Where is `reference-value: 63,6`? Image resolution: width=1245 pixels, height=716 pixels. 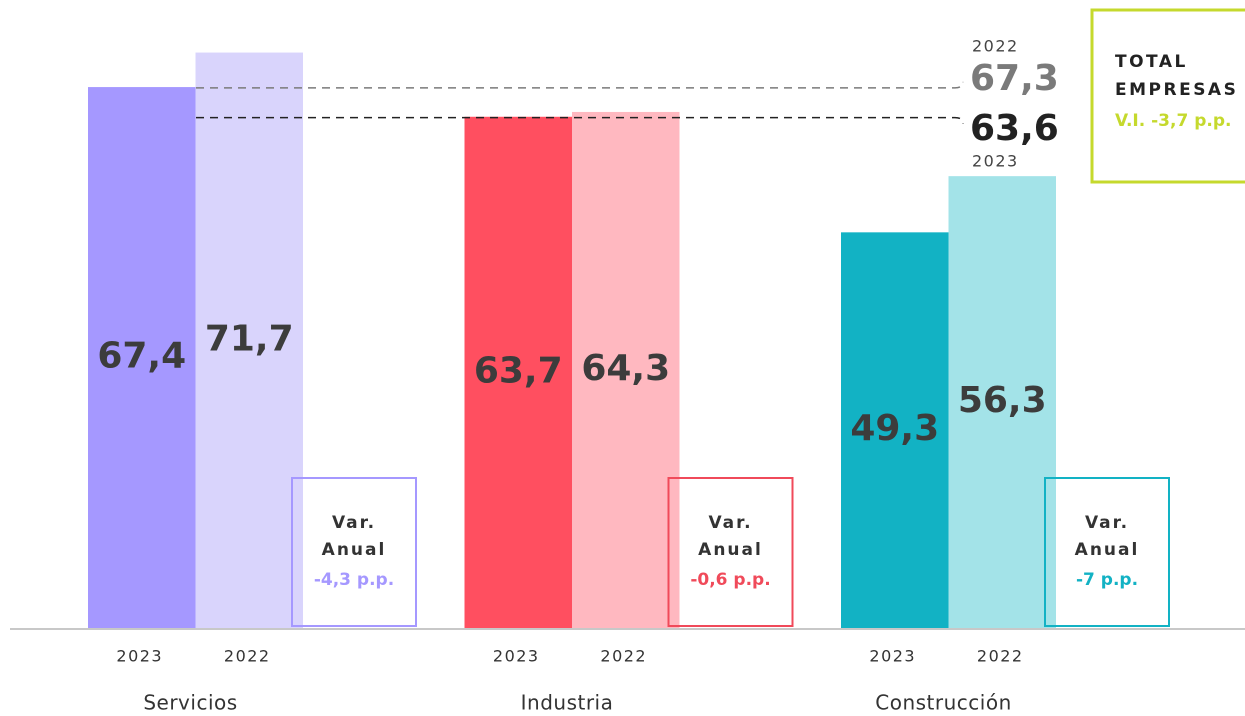
reference-value: 63,6 is located at coordinates (1014, 128).